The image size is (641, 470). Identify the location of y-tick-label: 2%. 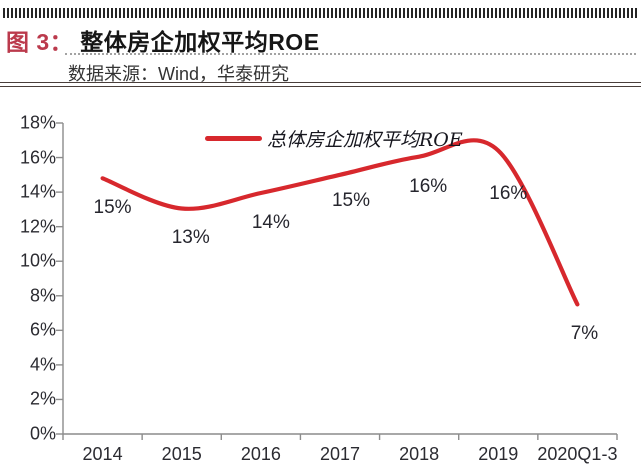
(42, 398).